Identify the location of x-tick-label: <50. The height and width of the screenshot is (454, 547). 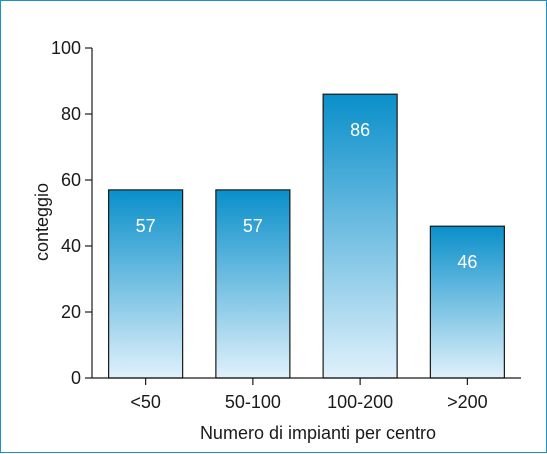
(145, 402).